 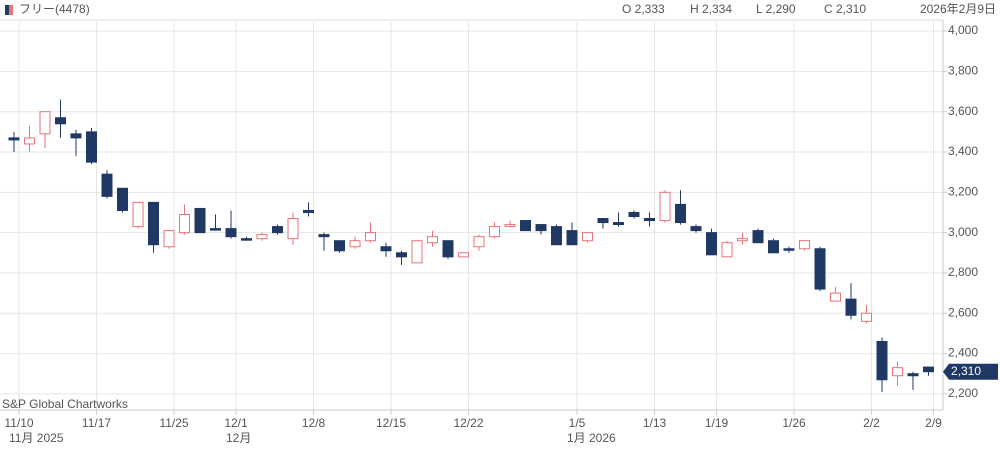 What do you see at coordinates (933, 423) in the screenshot?
I see `x-tick-label: 2/9` at bounding box center [933, 423].